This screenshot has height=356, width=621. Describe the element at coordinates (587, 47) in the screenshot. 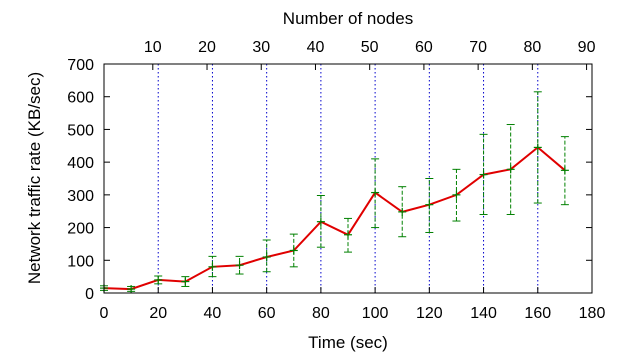

I see `x2-tick-label: 90` at that location.